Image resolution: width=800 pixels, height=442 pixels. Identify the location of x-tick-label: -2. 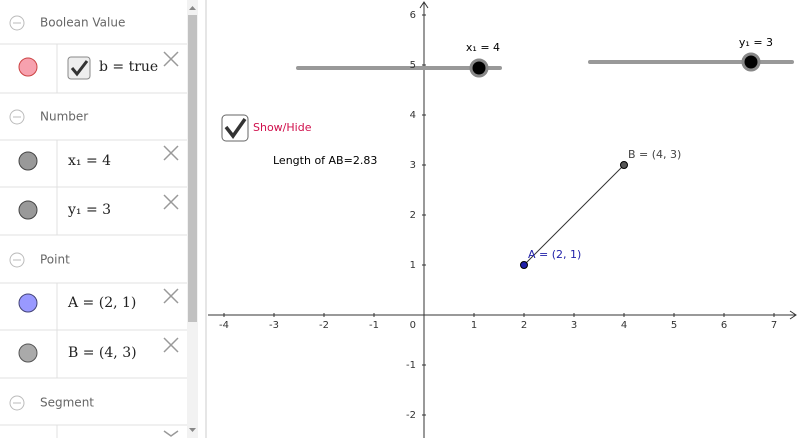
(324, 325).